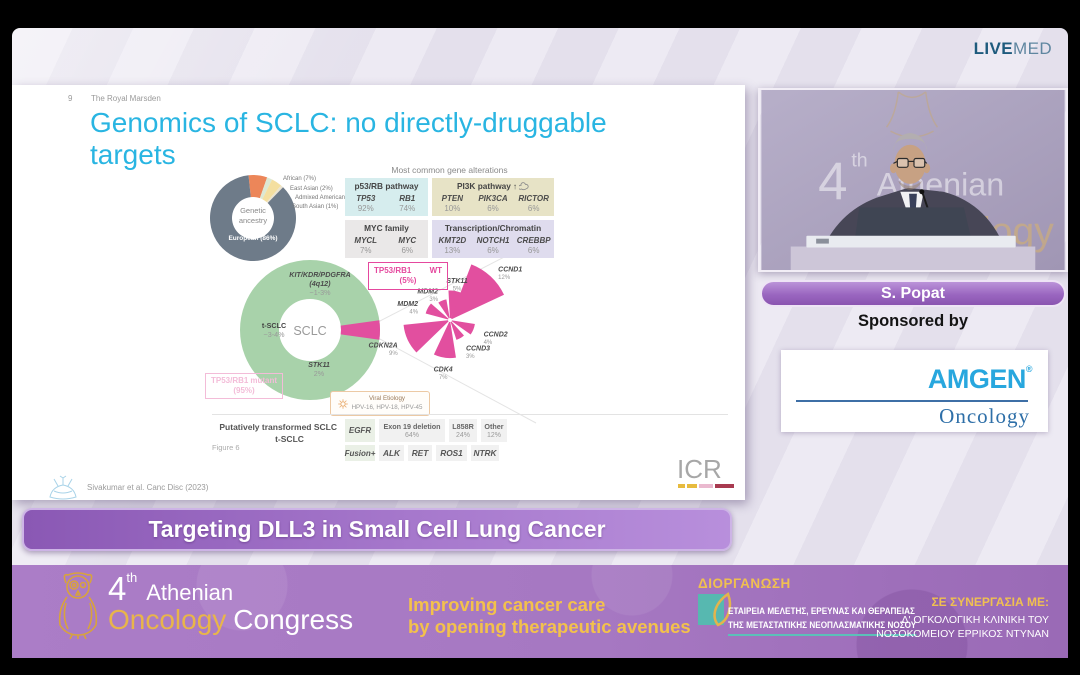 The width and height of the screenshot is (1080, 675). What do you see at coordinates (910, 162) in the screenshot?
I see `glasses-icon` at bounding box center [910, 162].